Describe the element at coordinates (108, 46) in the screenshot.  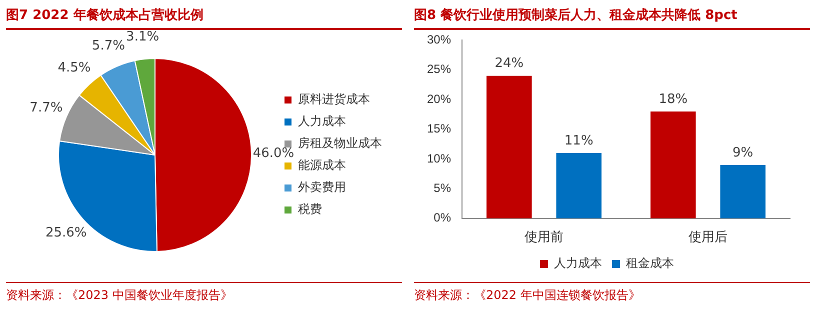
I see `data-label: 5.7%` at that location.